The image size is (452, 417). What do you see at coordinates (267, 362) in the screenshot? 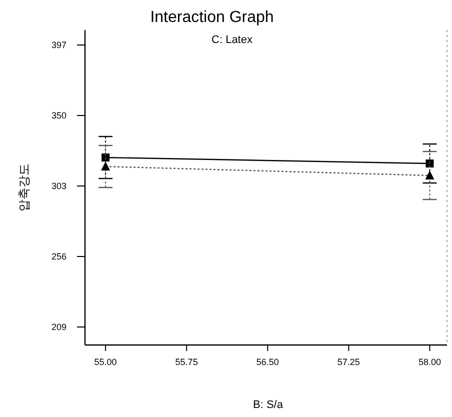
I see `x-tick-label: 56.50` at bounding box center [267, 362].